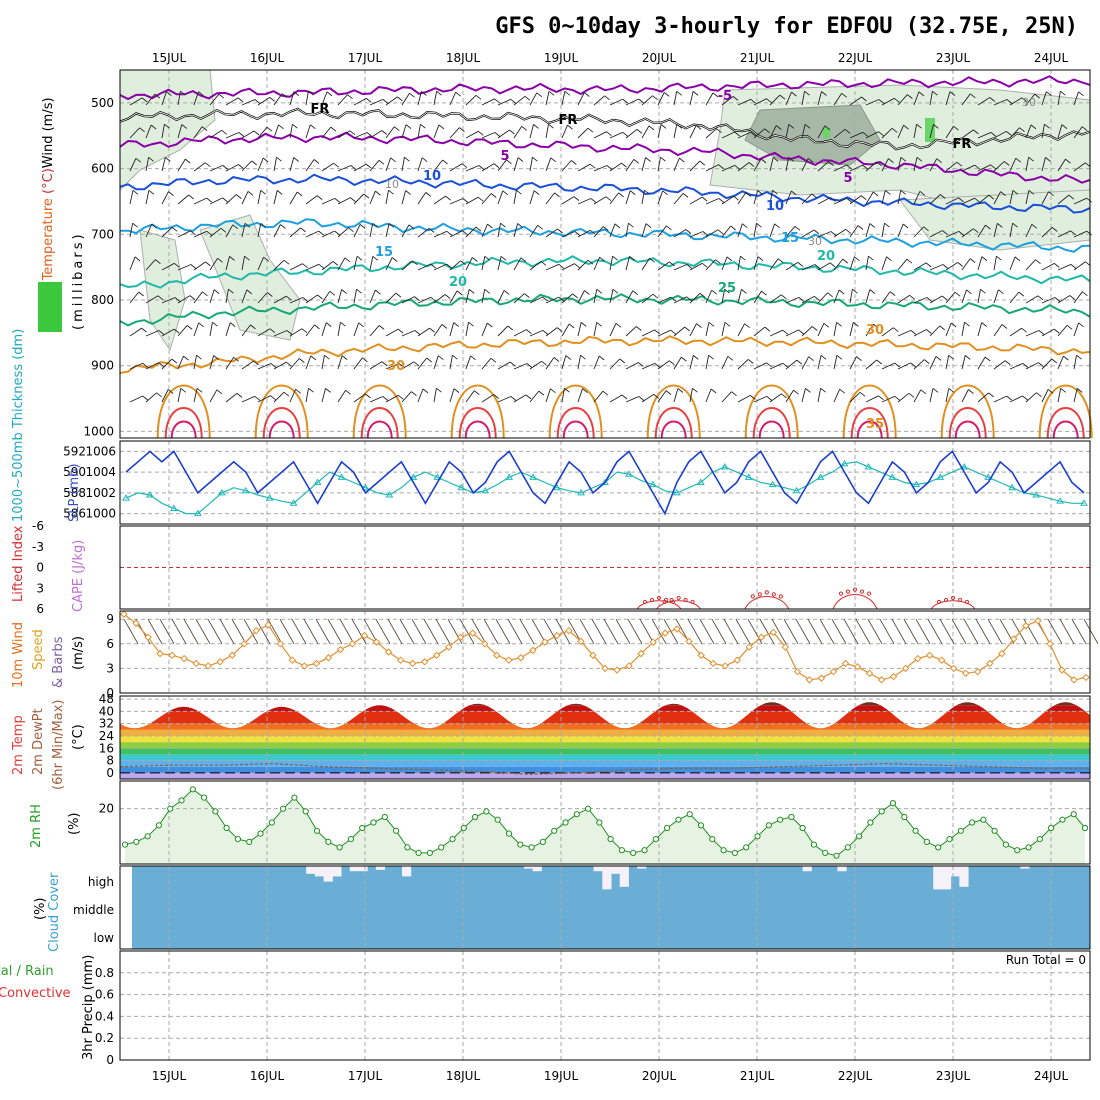  What do you see at coordinates (104, 1038) in the screenshot?
I see `precip-tick: 0.2` at bounding box center [104, 1038].